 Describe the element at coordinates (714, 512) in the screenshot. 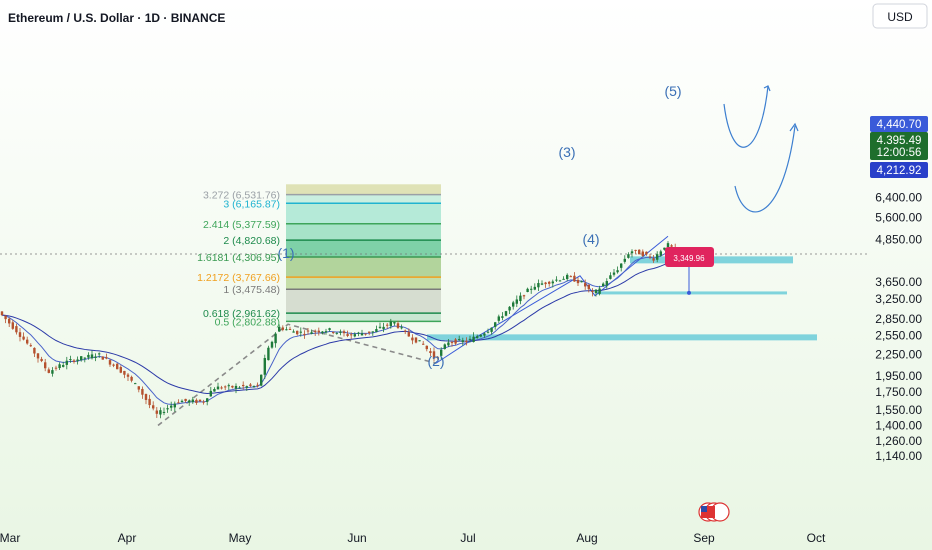

I see `us-flag-icon` at that location.